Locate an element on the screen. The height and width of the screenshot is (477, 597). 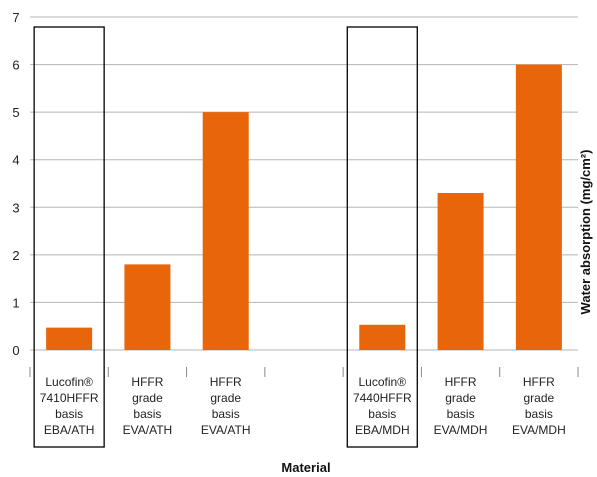
y-tick-label: 5 is located at coordinates (15, 112).